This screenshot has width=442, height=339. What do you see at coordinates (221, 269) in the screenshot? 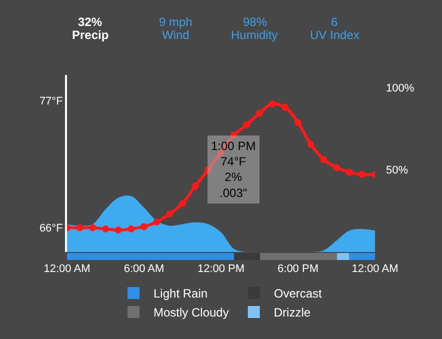
I see `x-tick-label: 12:00 PM` at bounding box center [221, 269].